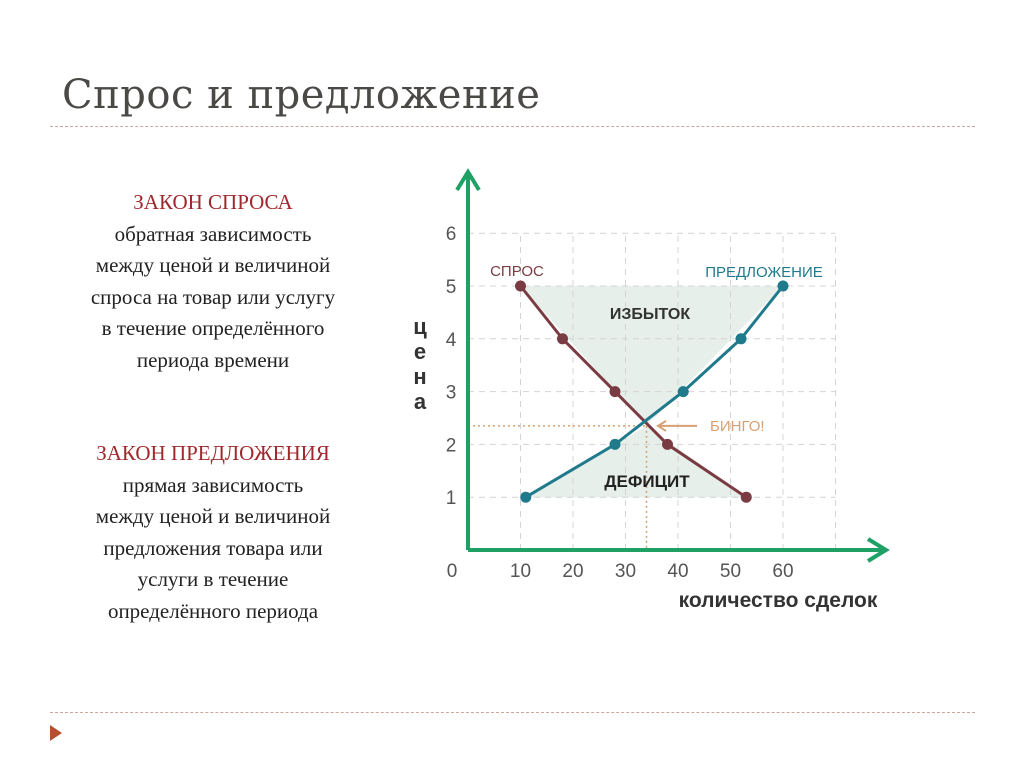 Image resolution: width=1024 pixels, height=767 pixels. What do you see at coordinates (451, 234) in the screenshot?
I see `y-tick-label: 6` at bounding box center [451, 234].